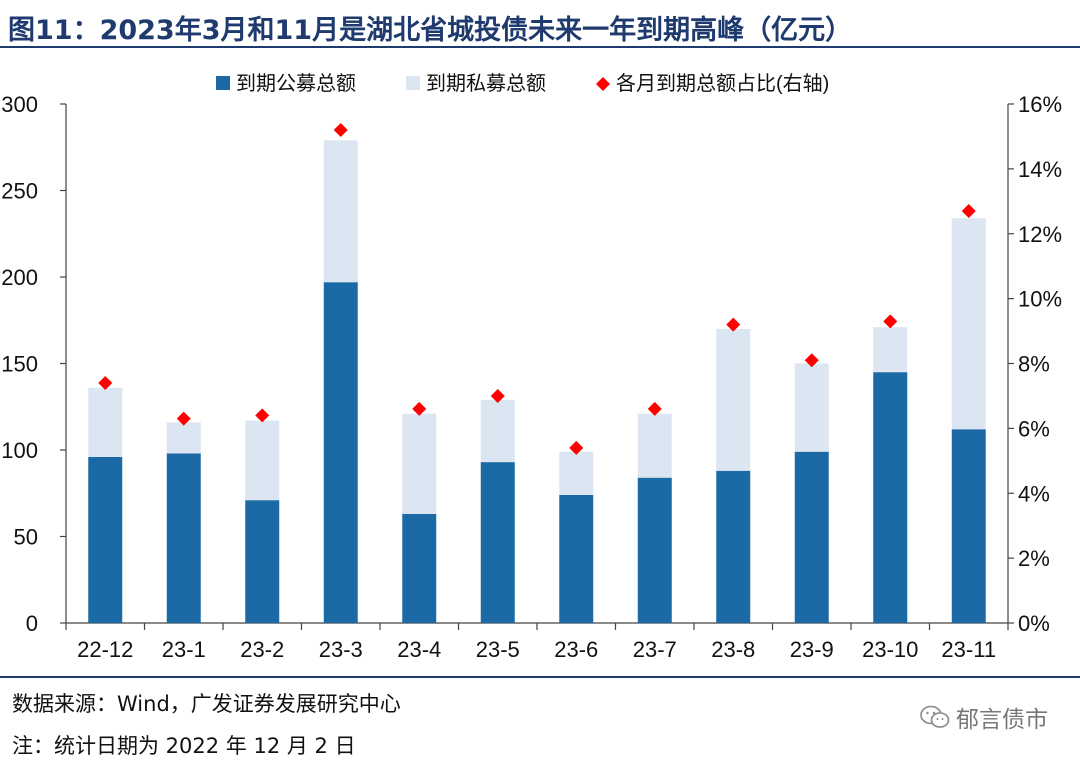 This screenshot has height=765, width=1080. Describe the element at coordinates (430, 30) in the screenshot. I see `chart-title: 图11：2023年3月和11月是湖北省城投债未来一年到期高峰（亿元）` at that location.